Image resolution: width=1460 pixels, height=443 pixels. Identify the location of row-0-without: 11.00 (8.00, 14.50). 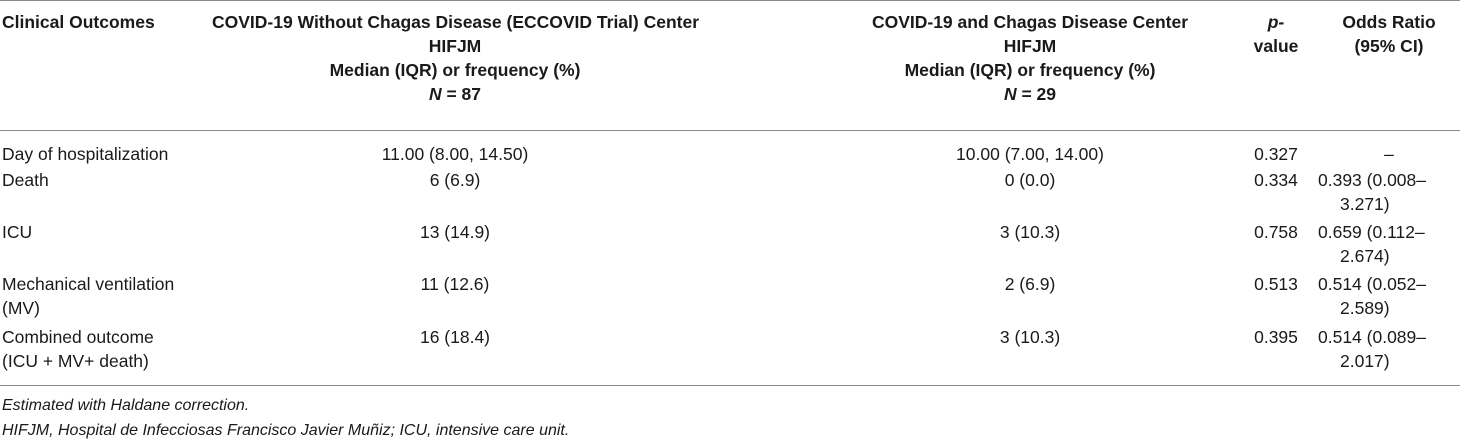
(455, 154).